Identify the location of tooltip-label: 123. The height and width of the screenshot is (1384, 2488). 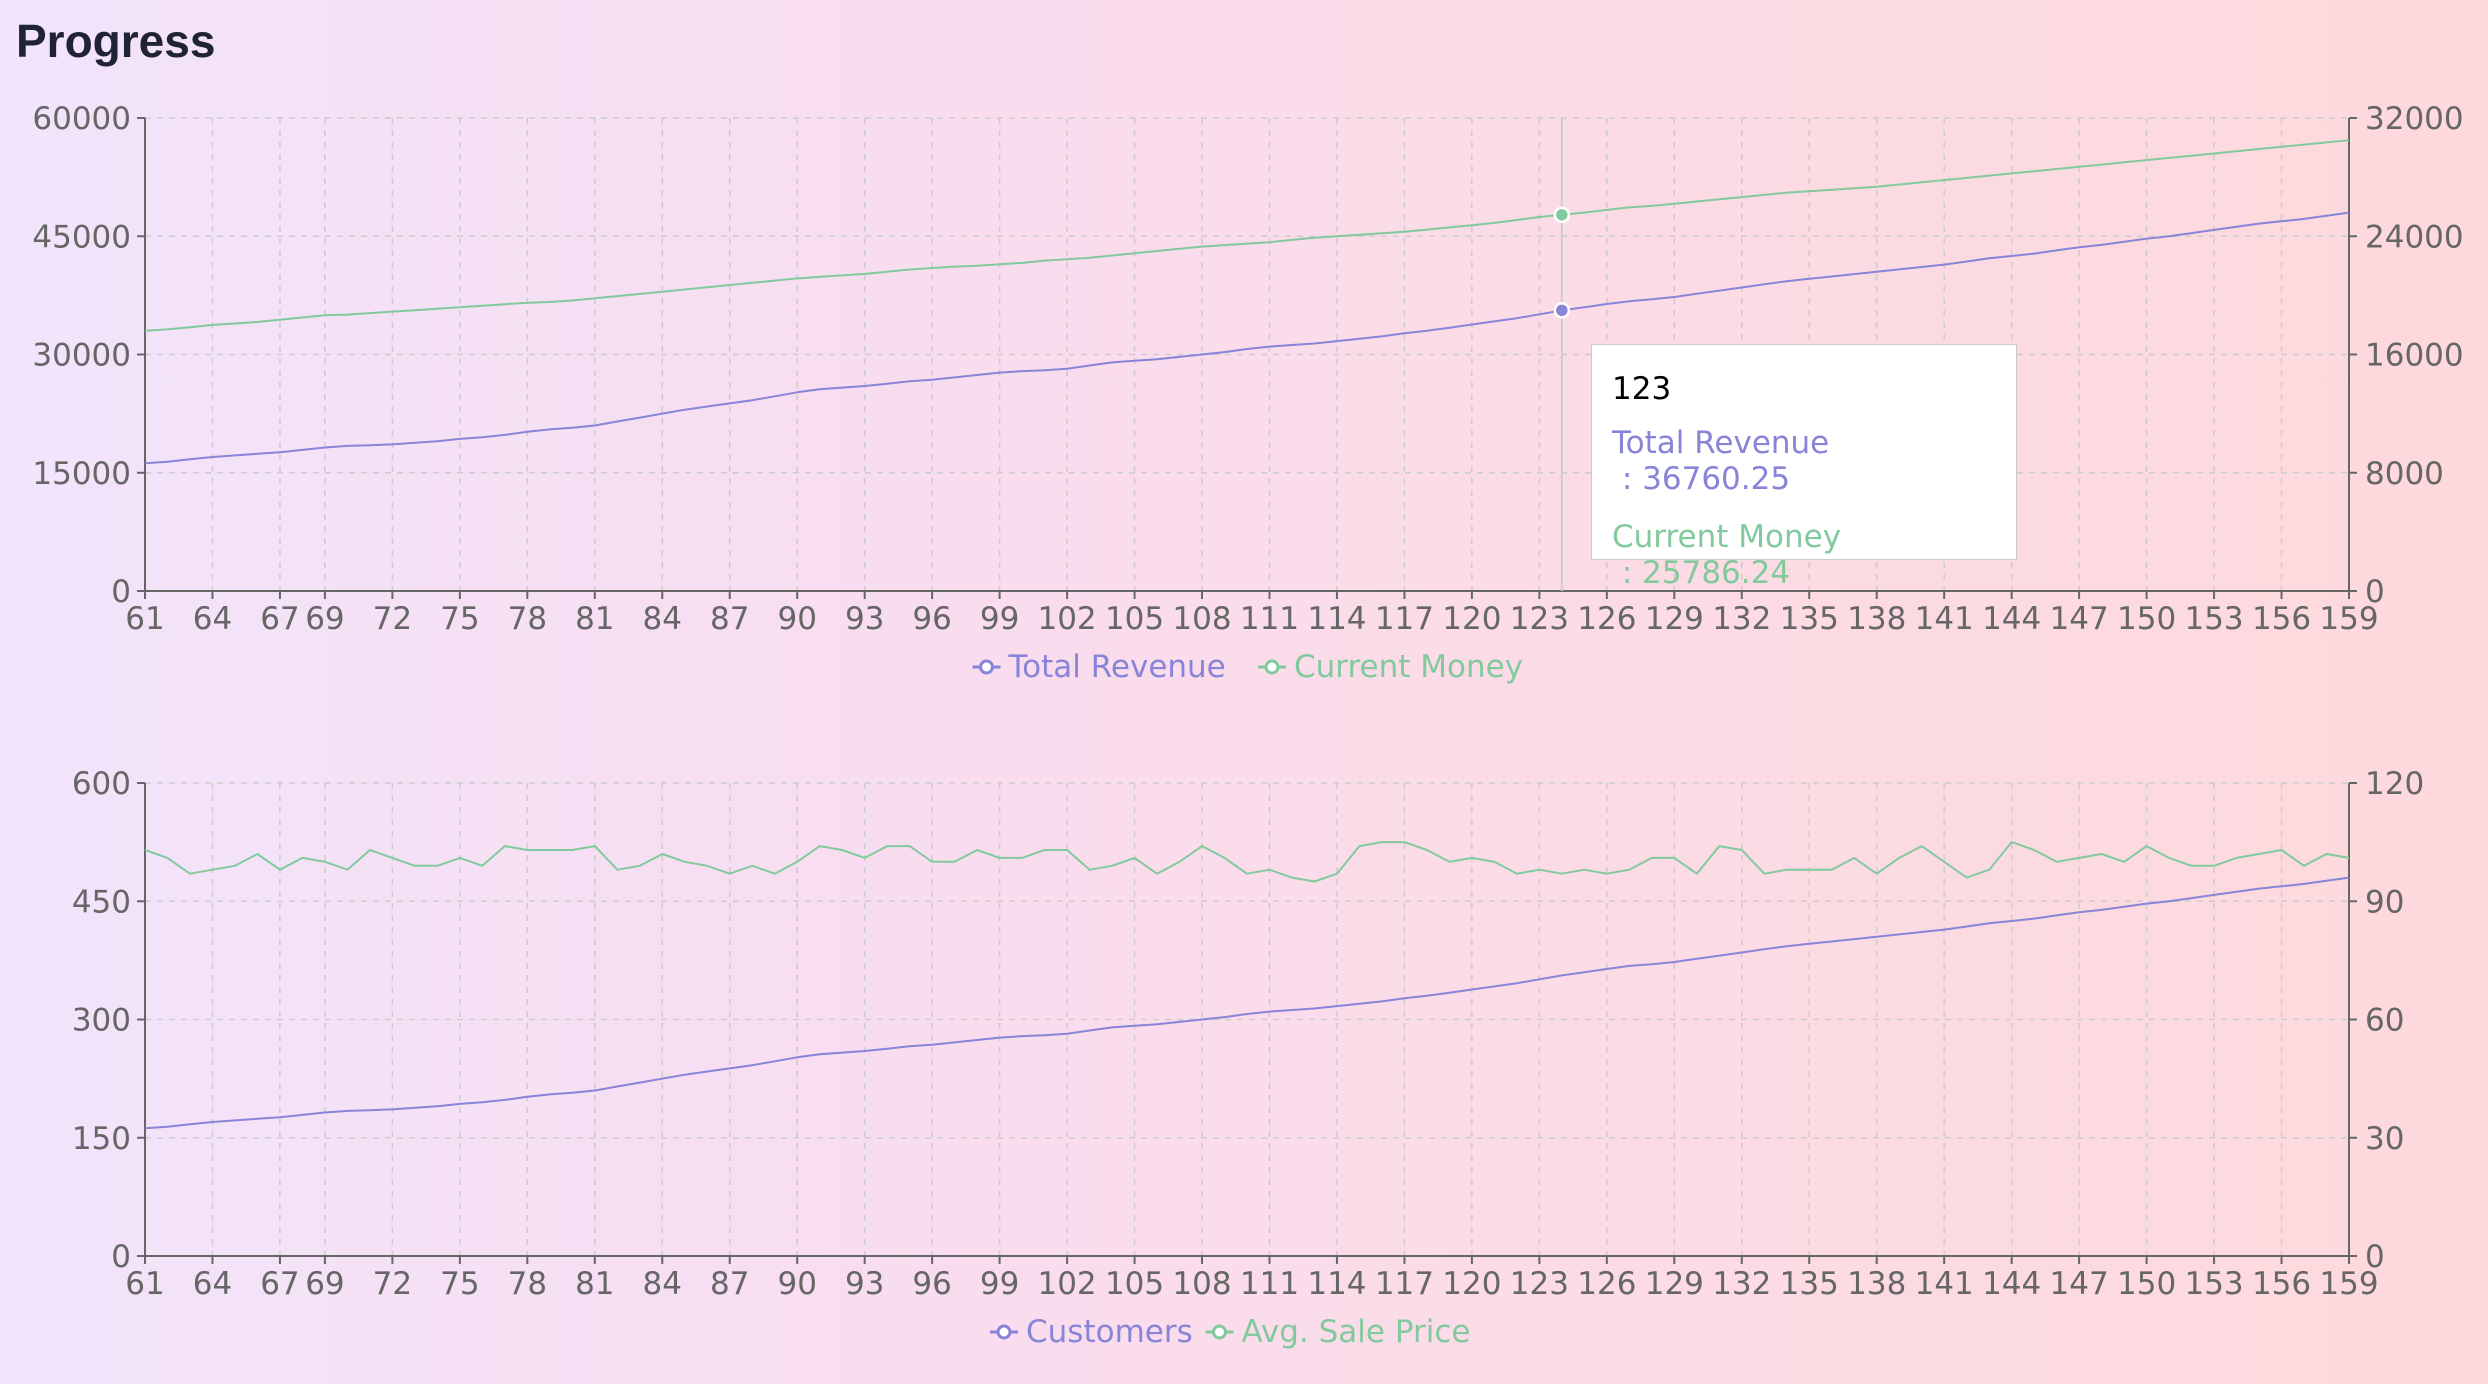
(1642, 389).